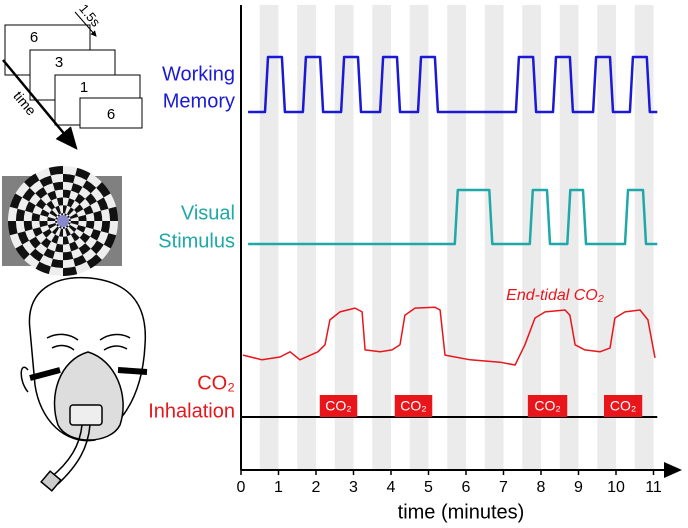  I want to click on x-tick-label: 5, so click(428, 487).